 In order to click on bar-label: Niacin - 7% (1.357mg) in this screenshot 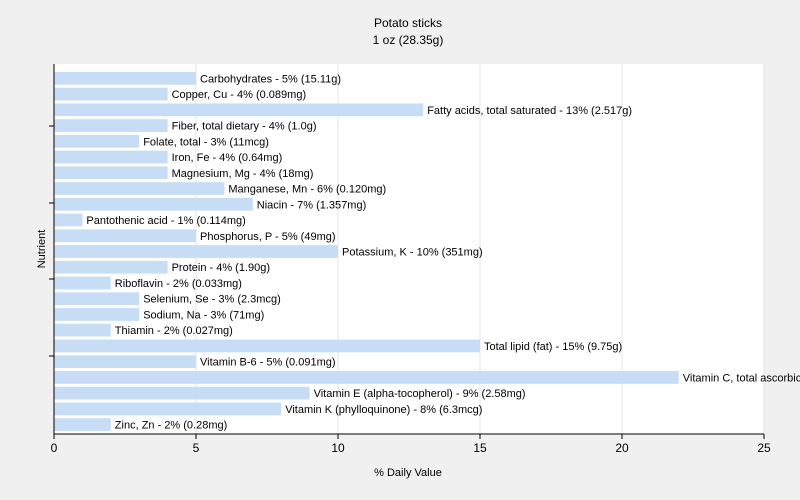, I will do `click(311, 205)`.